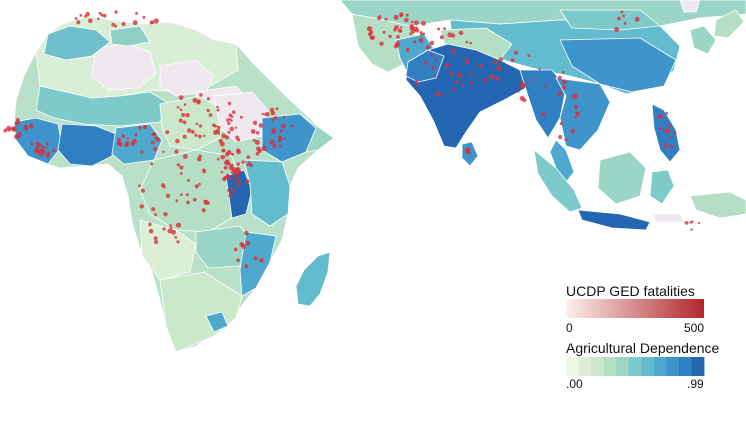 The image size is (746, 424). I want to click on asia-mongolia, so click(610, 20).